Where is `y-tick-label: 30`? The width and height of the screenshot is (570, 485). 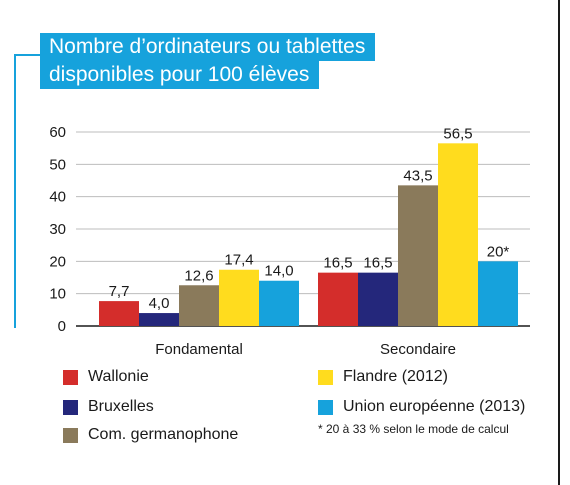
y-tick-label: 30 is located at coordinates (57, 229).